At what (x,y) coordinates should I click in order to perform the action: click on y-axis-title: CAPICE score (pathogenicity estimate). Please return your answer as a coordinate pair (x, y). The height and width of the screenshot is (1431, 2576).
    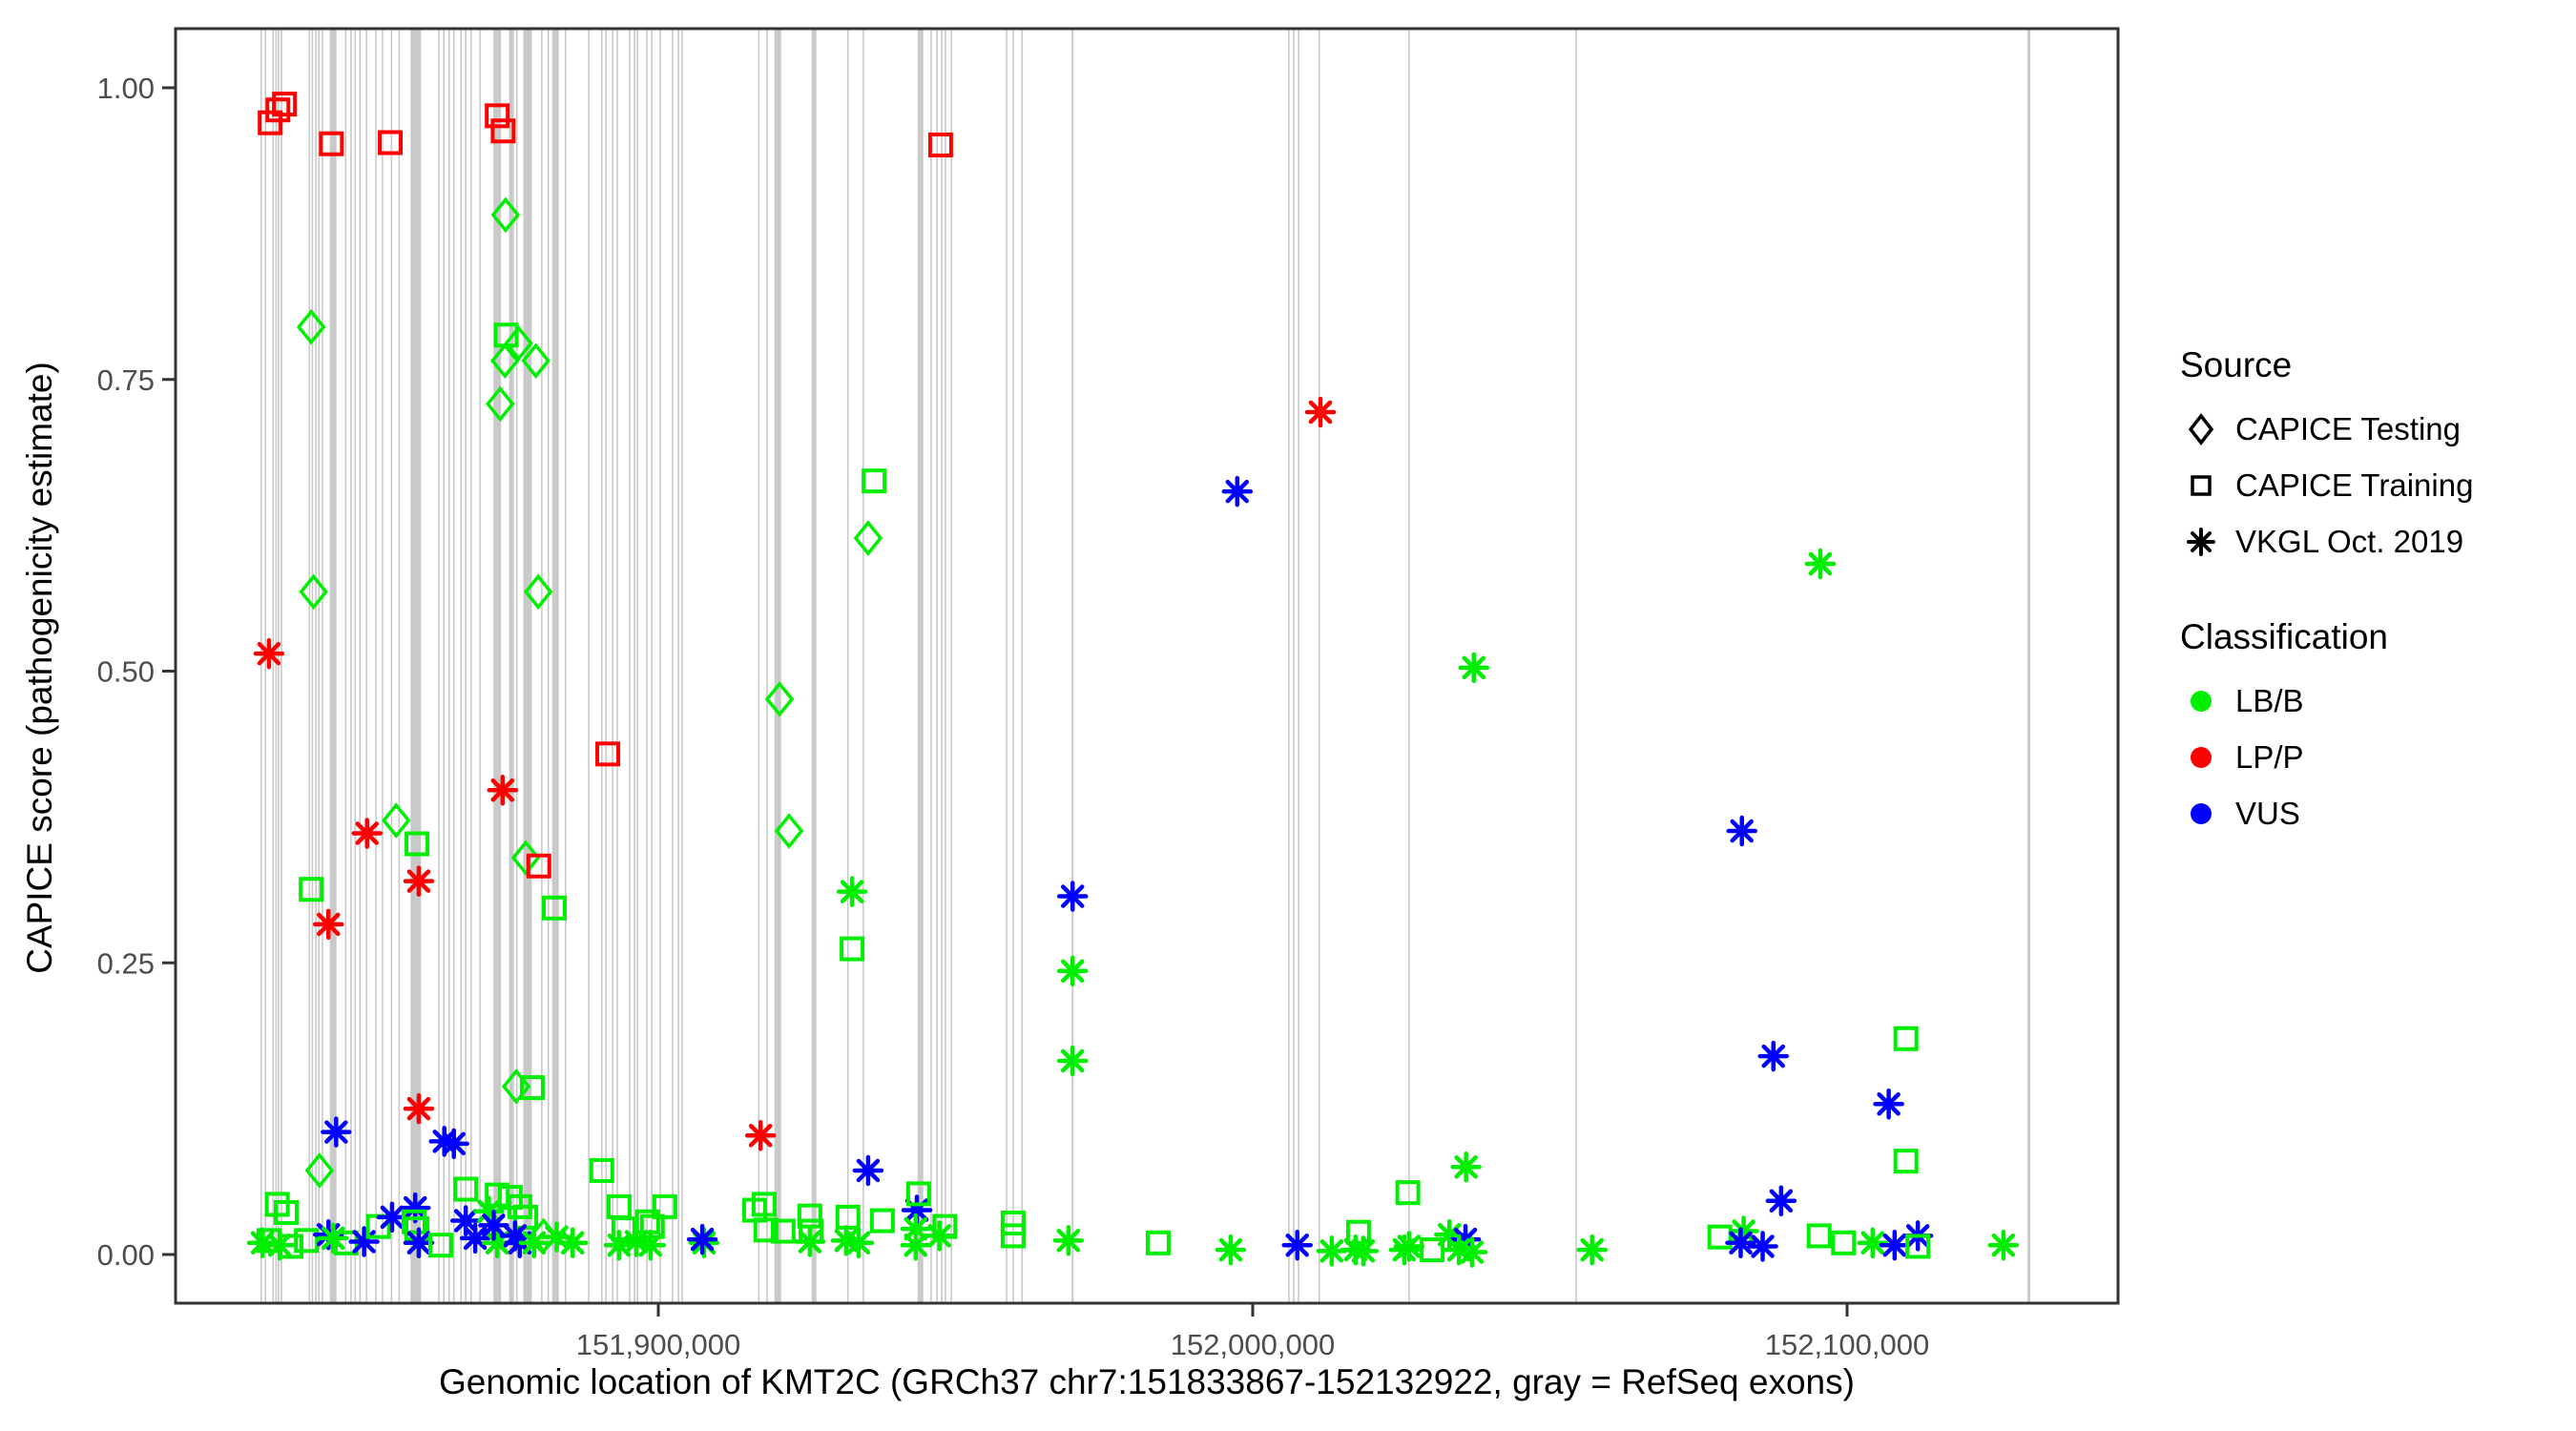
    Looking at the image, I should click on (39, 668).